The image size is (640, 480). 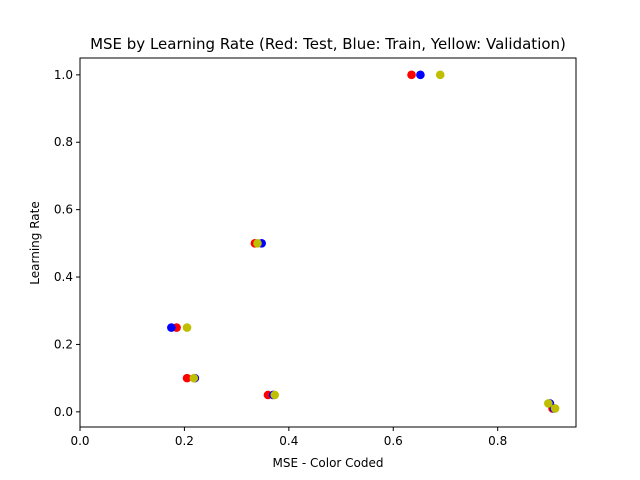 I want to click on x-tick-label: 0.4, so click(x=288, y=441).